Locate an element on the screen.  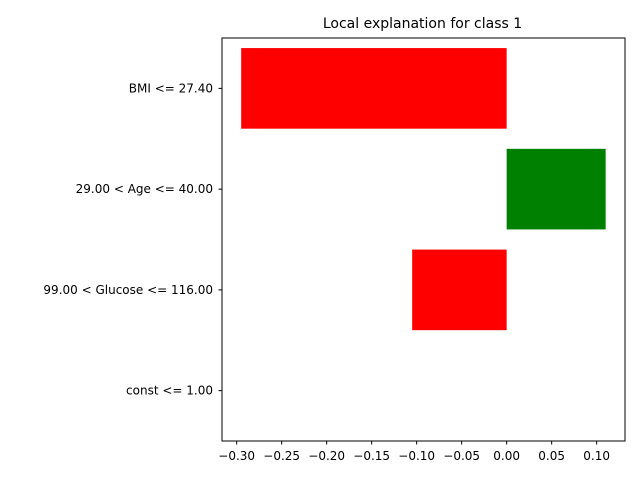
x-tick-label: 0.10 is located at coordinates (596, 456).